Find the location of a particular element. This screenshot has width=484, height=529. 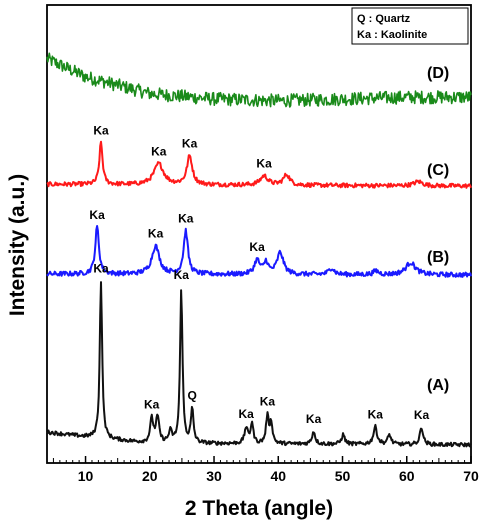

x-tick-label: 60 is located at coordinates (407, 476).